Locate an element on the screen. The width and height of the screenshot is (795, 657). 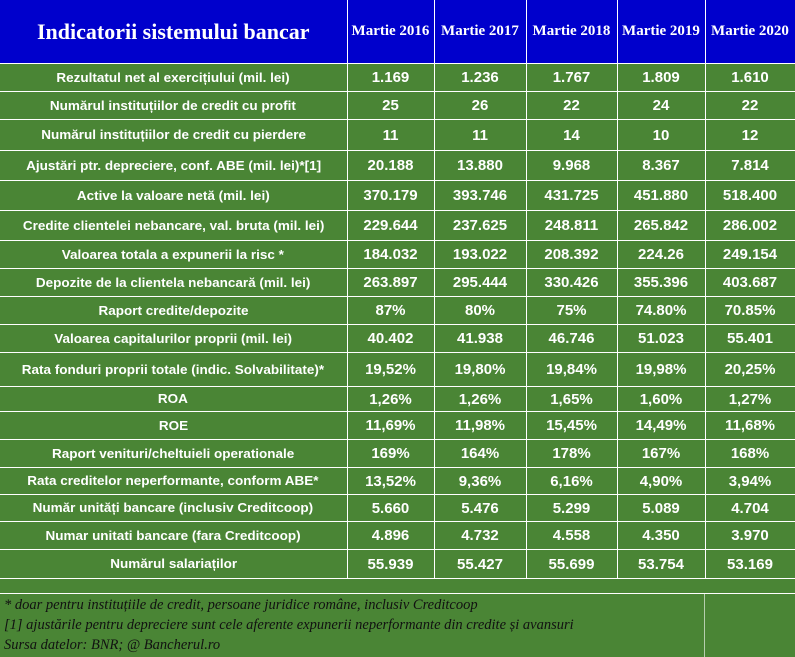
row-label: Numărul salariaților is located at coordinates (174, 564).